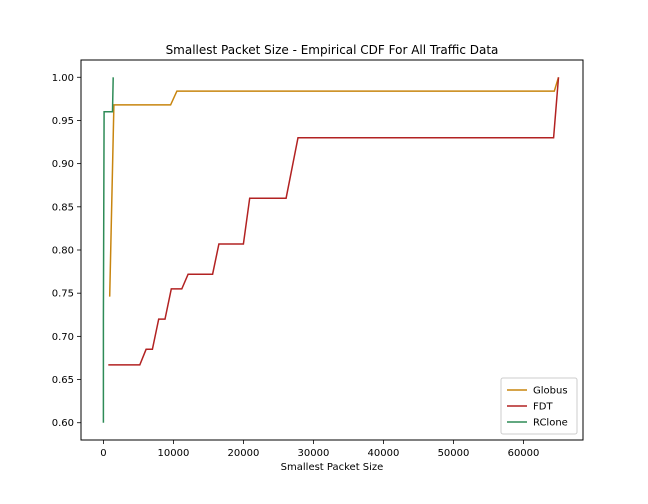  What do you see at coordinates (244, 453) in the screenshot?
I see `x-tick-label: 20000` at bounding box center [244, 453].